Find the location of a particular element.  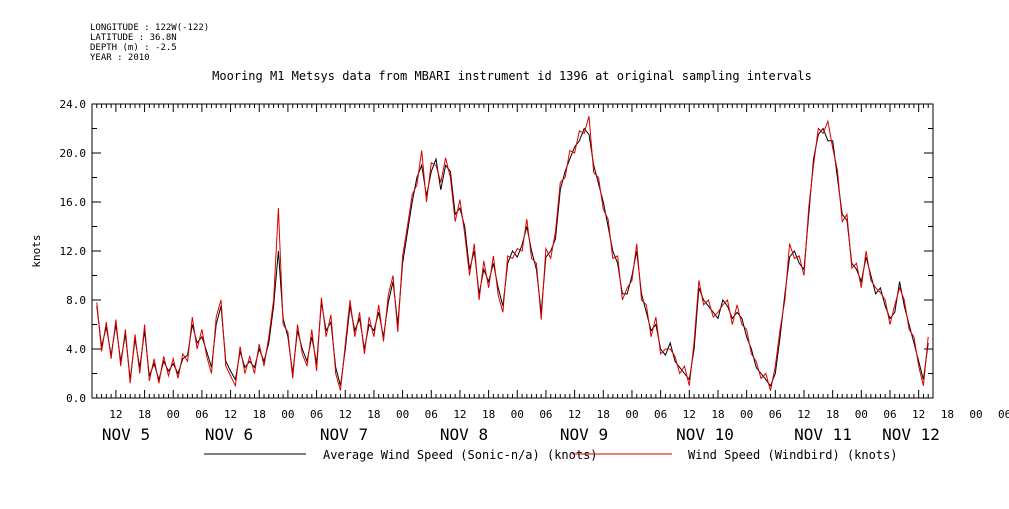

day-label: NOV 5 is located at coordinates (126, 434).